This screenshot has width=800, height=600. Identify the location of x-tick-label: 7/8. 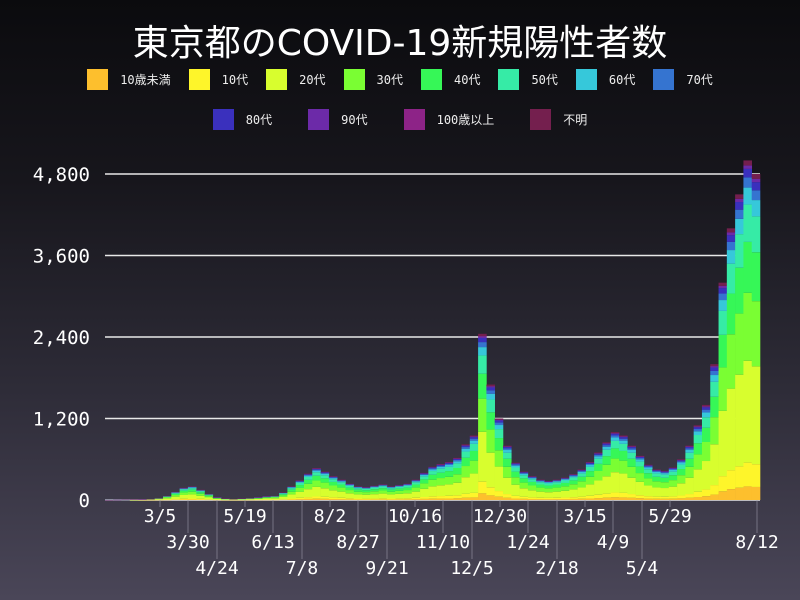
(302, 568).